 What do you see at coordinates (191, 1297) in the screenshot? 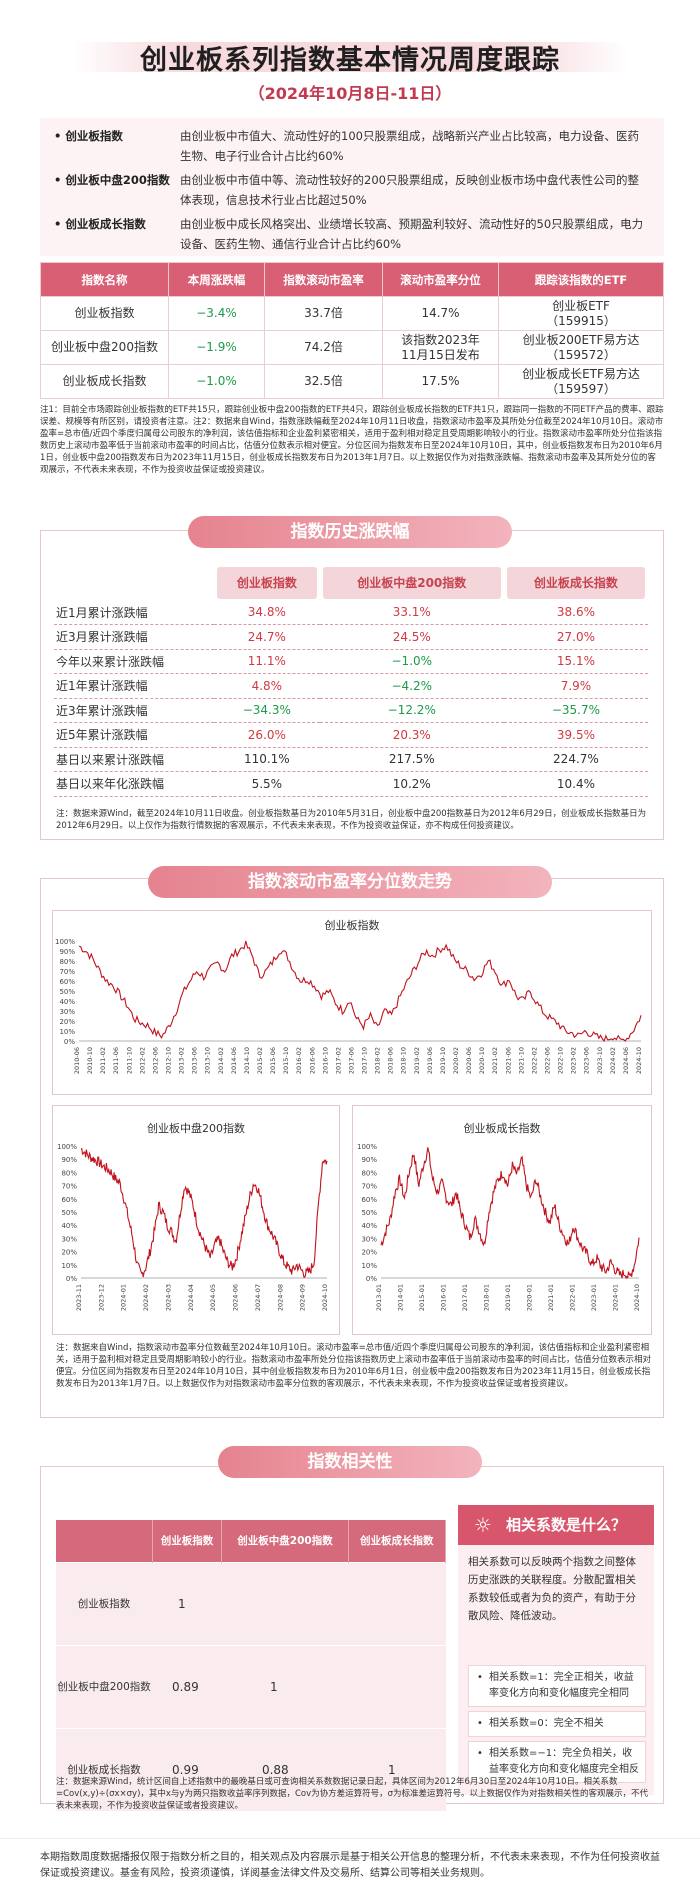
I see `x-tick-label: 2024-04` at bounding box center [191, 1297].